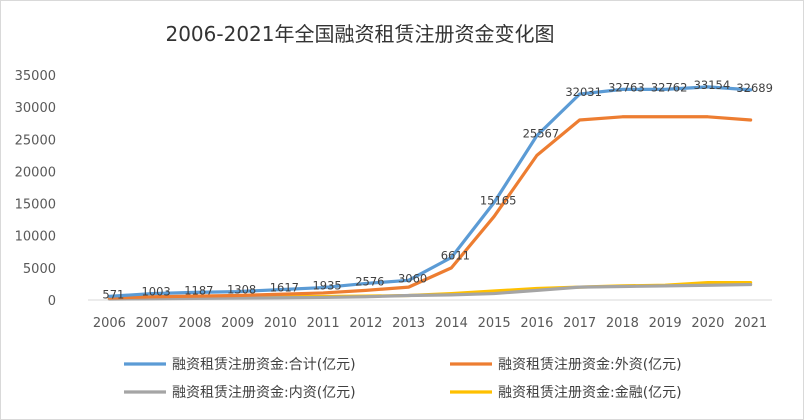 This screenshot has width=804, height=420. Describe the element at coordinates (707, 323) in the screenshot. I see `x-tick-label: 2020` at that location.